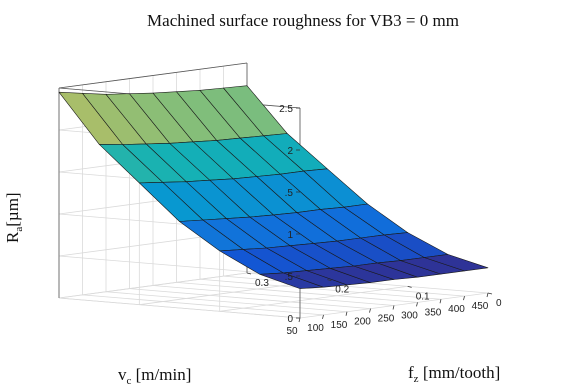  Describe the element at coordinates (480, 306) in the screenshot. I see `x-tick-label: 450` at that location.